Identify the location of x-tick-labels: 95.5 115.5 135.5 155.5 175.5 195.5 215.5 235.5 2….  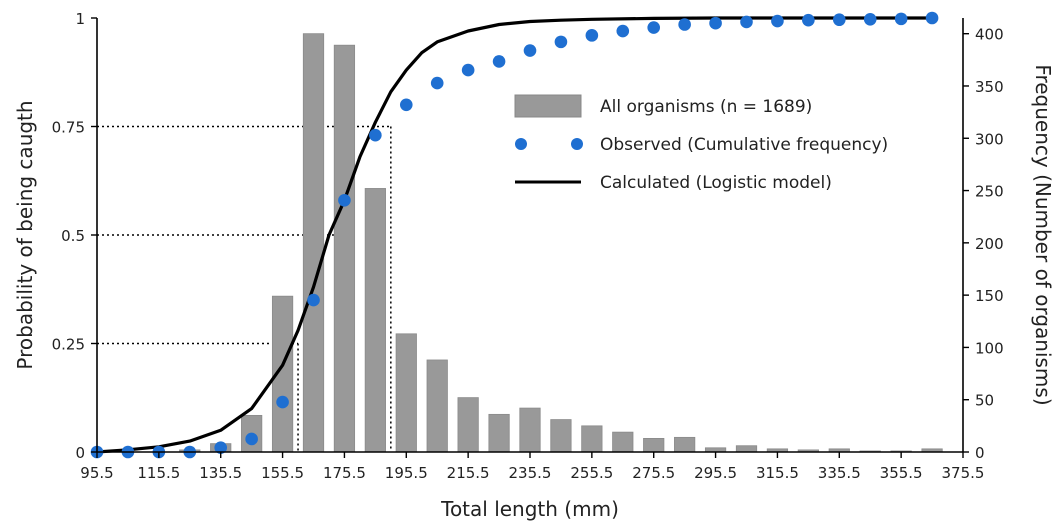
(532, 473).